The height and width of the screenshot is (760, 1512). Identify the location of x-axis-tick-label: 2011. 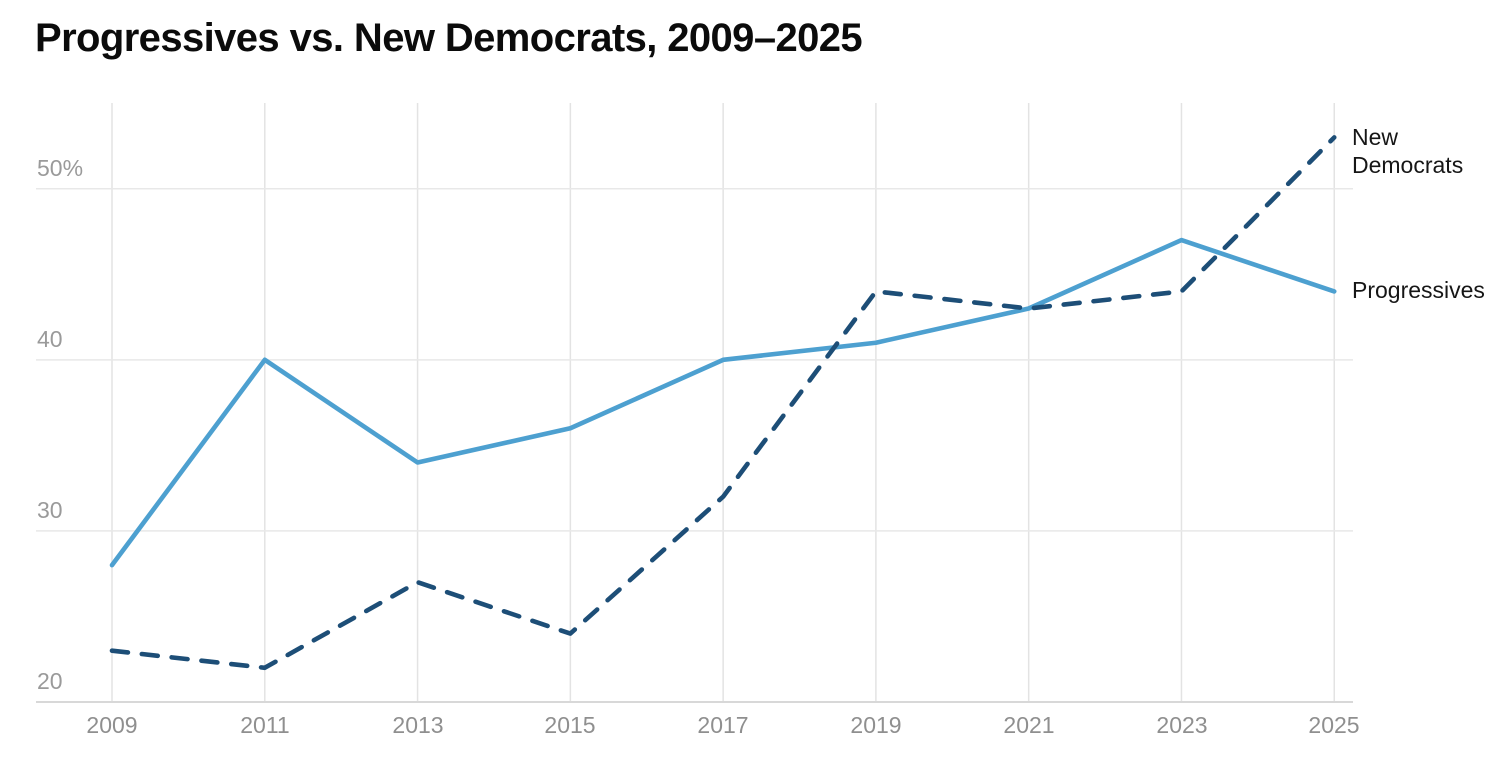
(265, 725).